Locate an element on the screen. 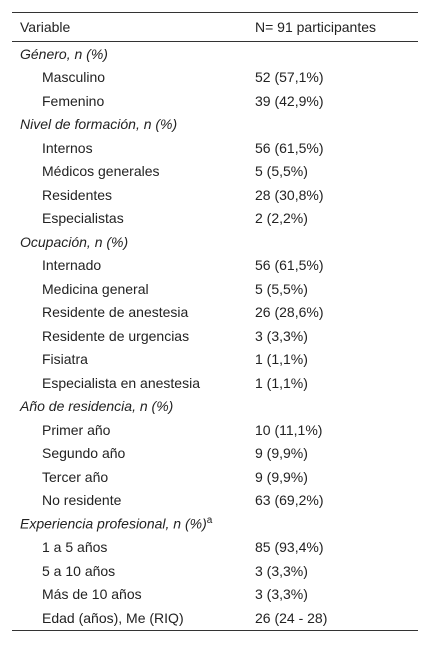 The height and width of the screenshot is (645, 430). data-row: 5 a 10 años 3 (3,3%) is located at coordinates (215, 571).